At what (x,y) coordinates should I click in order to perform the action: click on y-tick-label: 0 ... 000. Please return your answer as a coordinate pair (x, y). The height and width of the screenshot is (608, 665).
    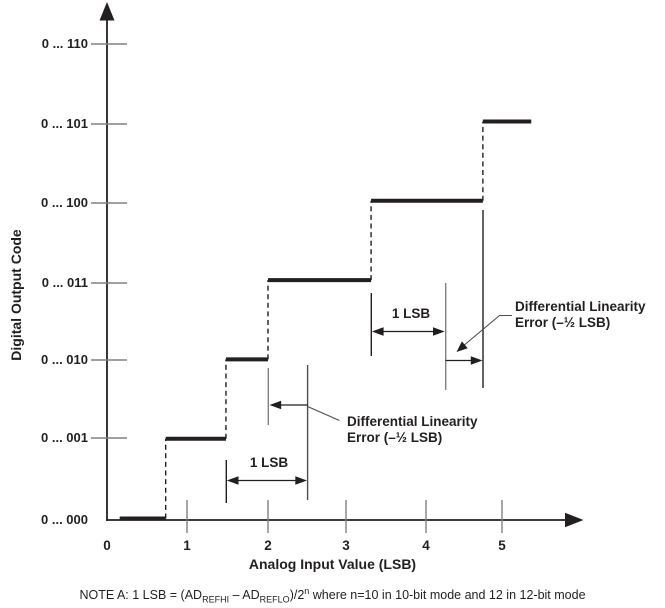
    Looking at the image, I should click on (64, 519).